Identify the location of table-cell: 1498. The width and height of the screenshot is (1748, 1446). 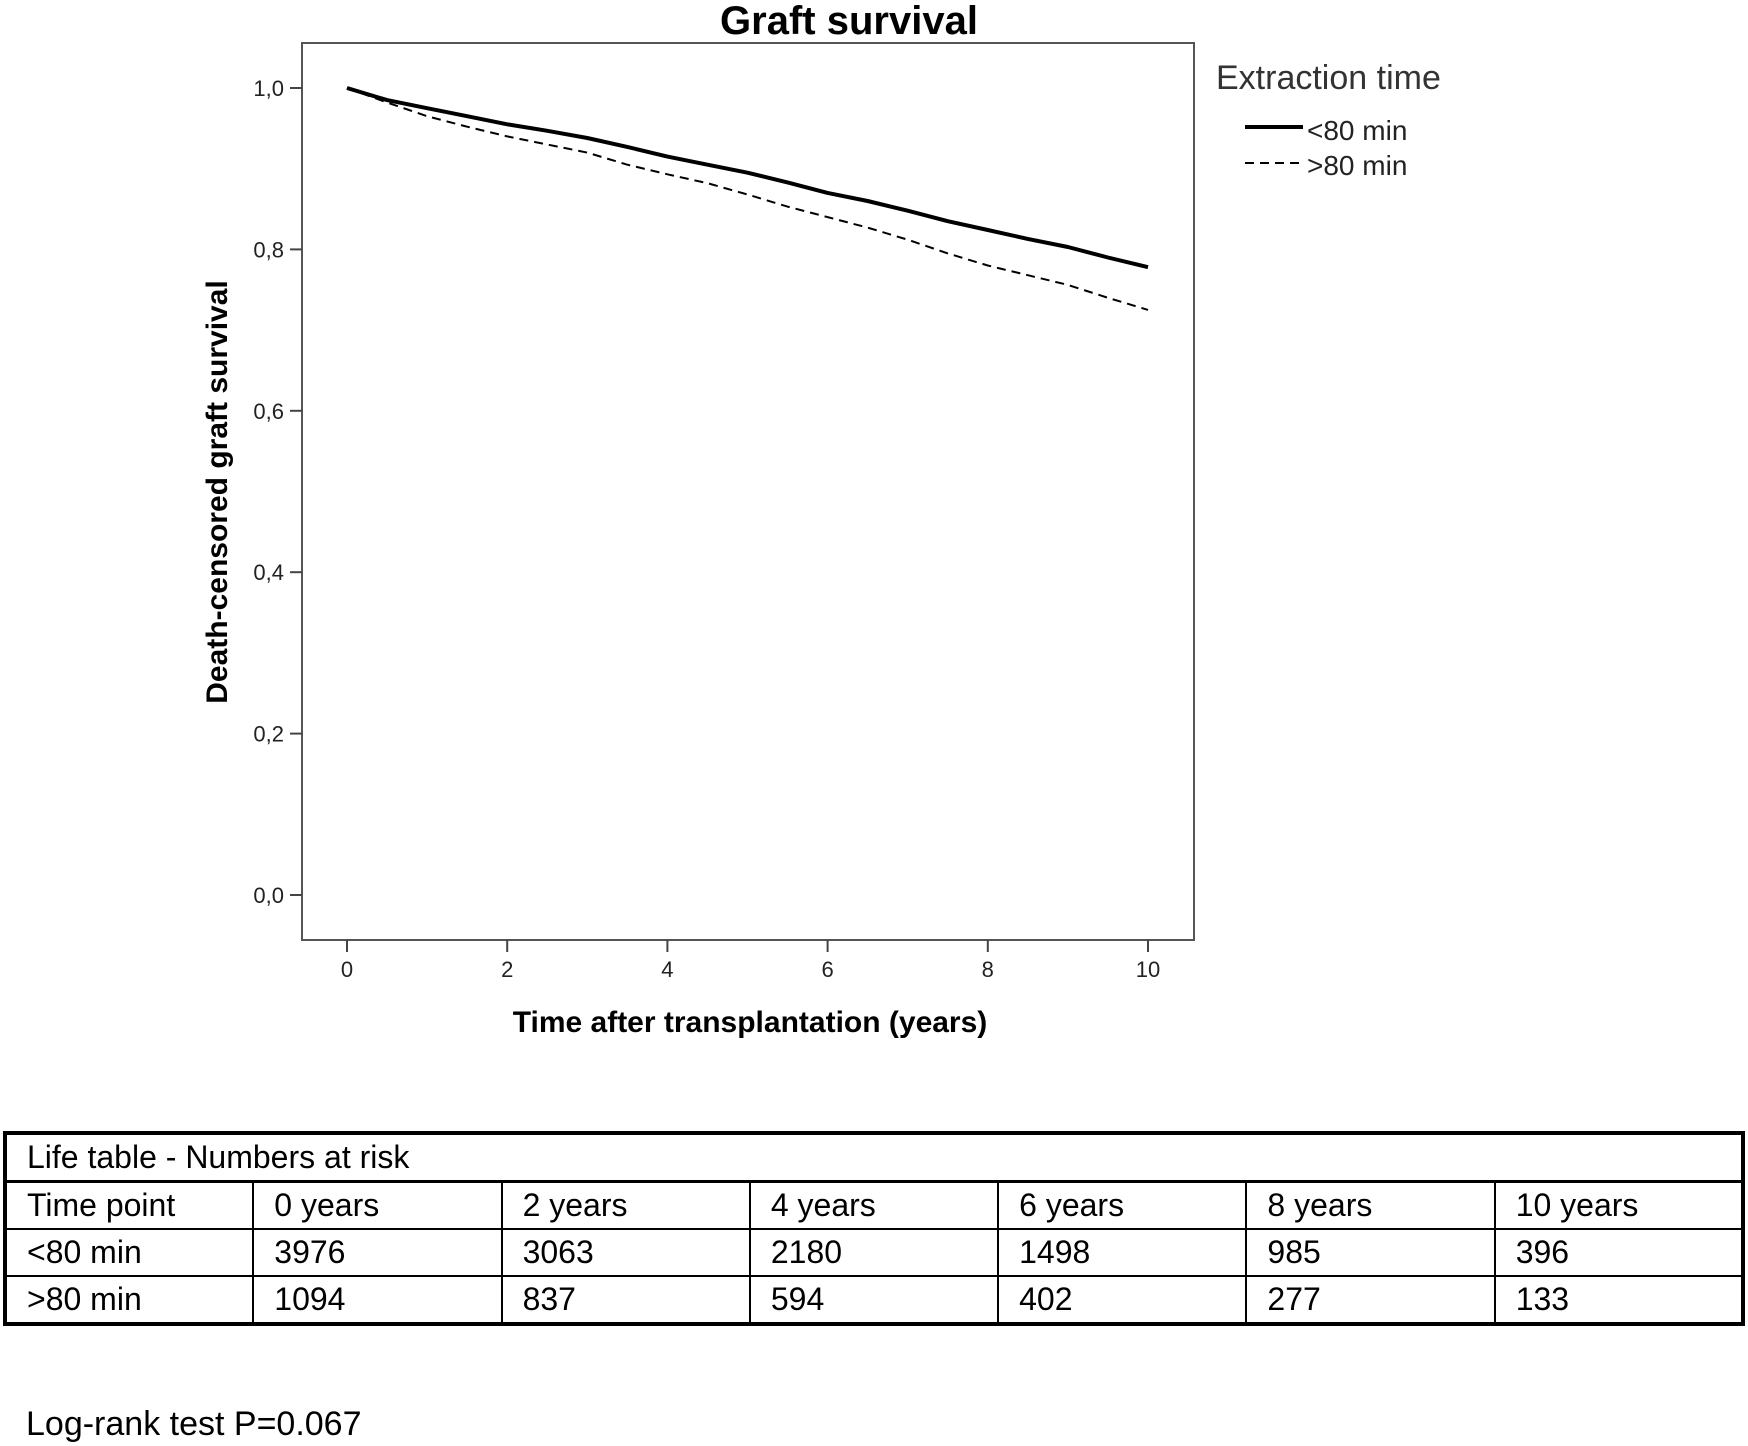
(1122, 1252).